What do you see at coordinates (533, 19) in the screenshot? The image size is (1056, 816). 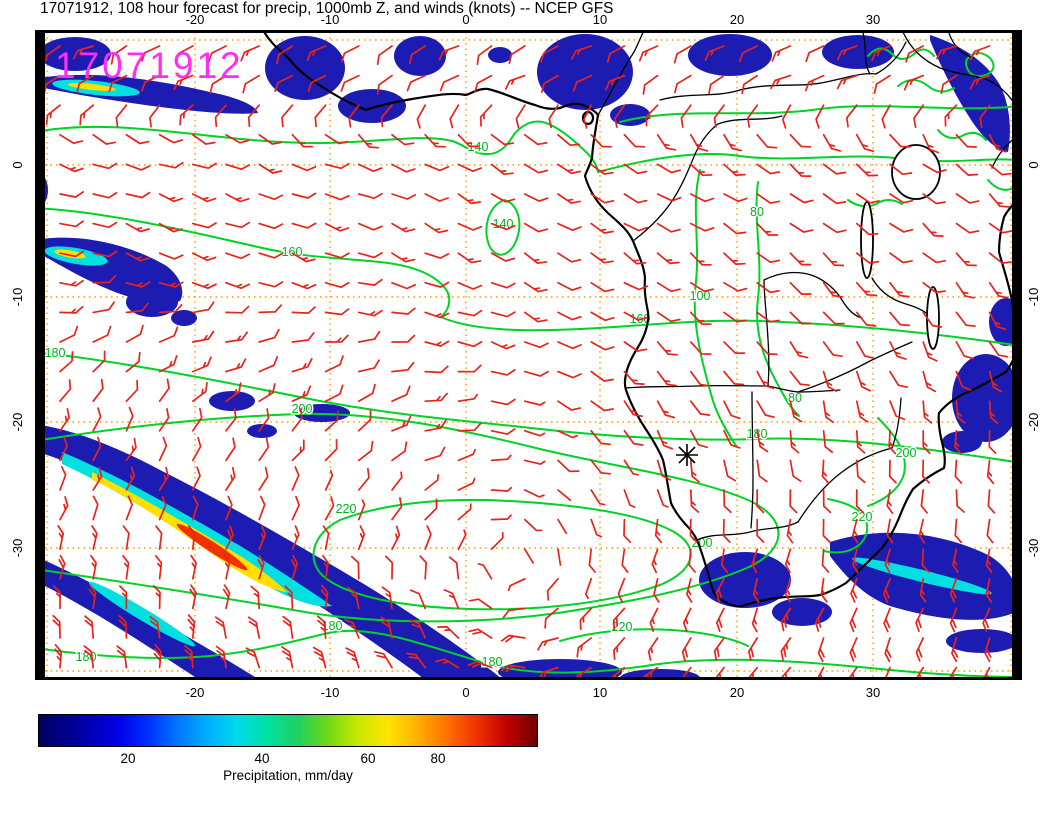 I see `axis-labels-top: -20 -10 0 10 20 30` at bounding box center [533, 19].